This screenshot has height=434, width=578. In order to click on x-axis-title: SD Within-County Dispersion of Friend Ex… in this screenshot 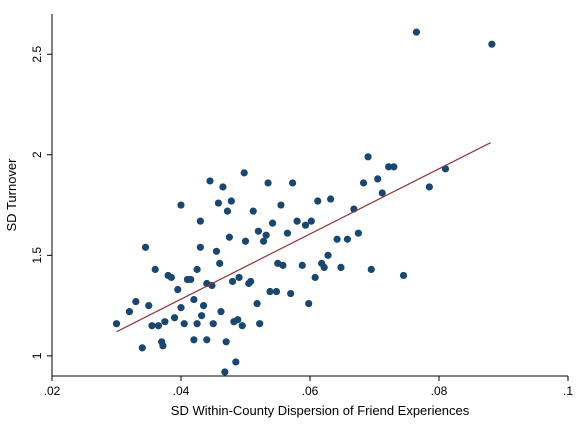, I will do `click(320, 410)`.